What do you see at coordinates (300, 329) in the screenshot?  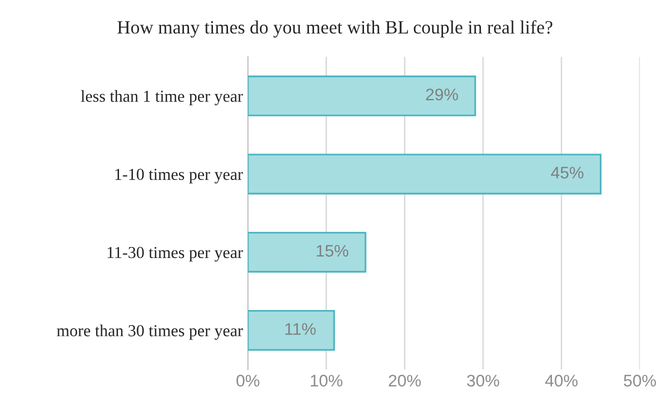 I see `data-label: 11%` at bounding box center [300, 329].